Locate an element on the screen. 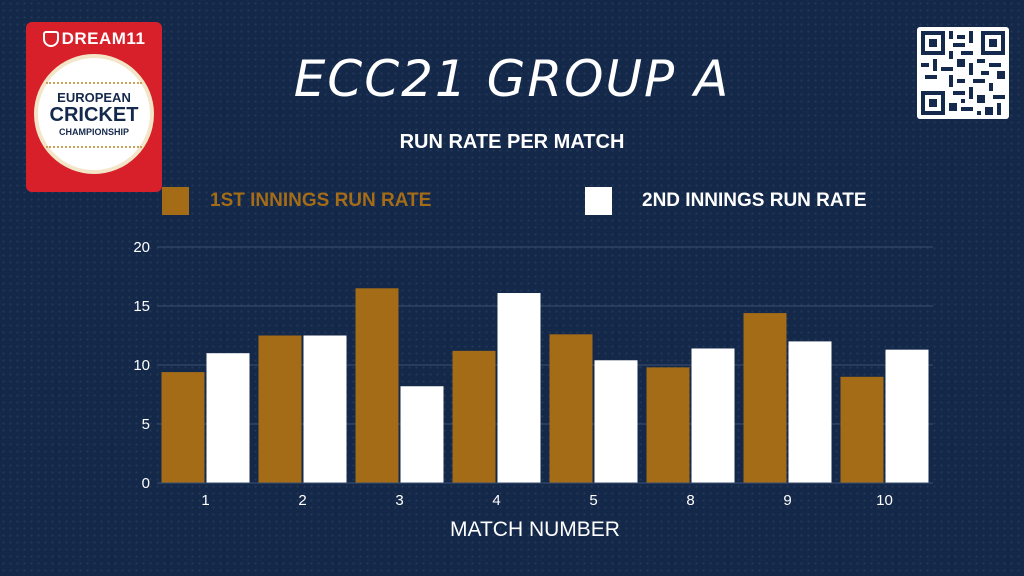 The image size is (1024, 576). qr-code-icon is located at coordinates (963, 73).